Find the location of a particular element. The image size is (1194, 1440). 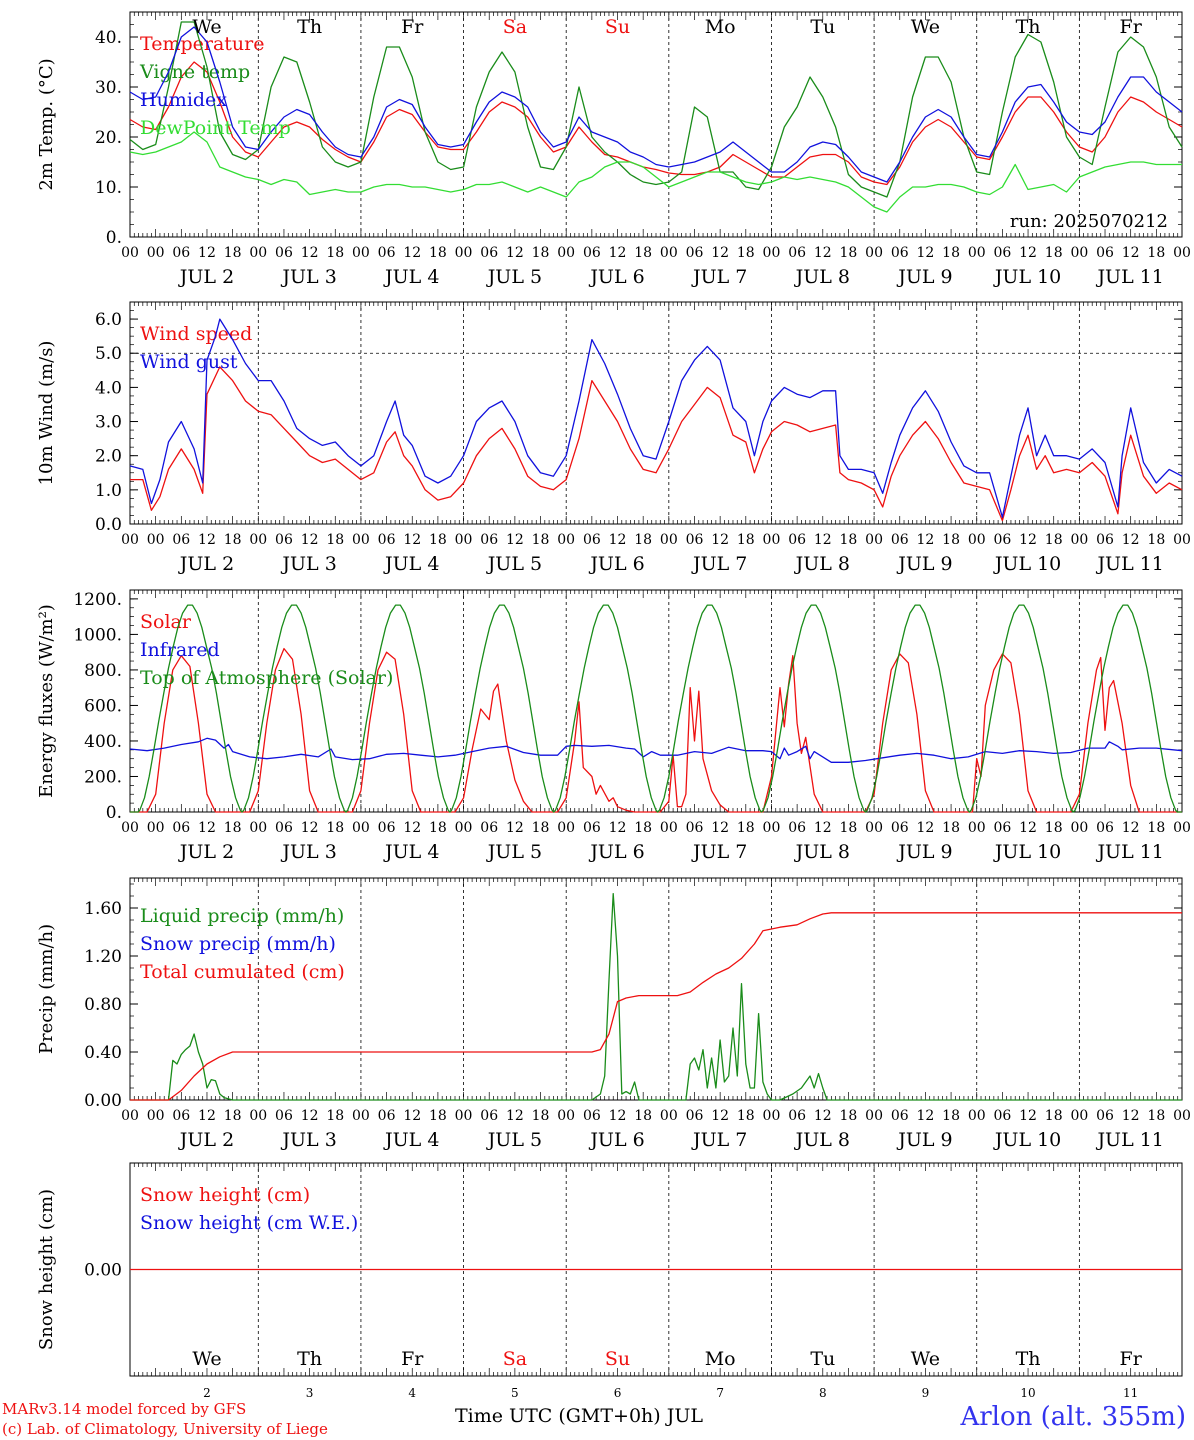

y-tick-label: 2.0 is located at coordinates (108, 457).